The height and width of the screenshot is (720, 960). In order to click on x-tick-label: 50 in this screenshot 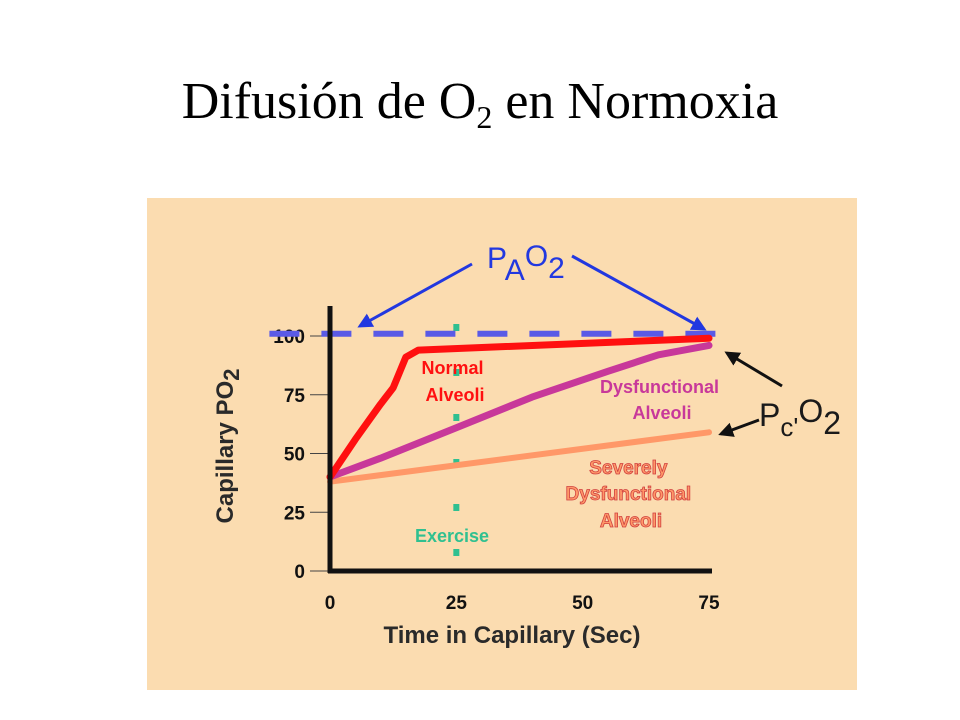, I will do `click(582, 603)`.